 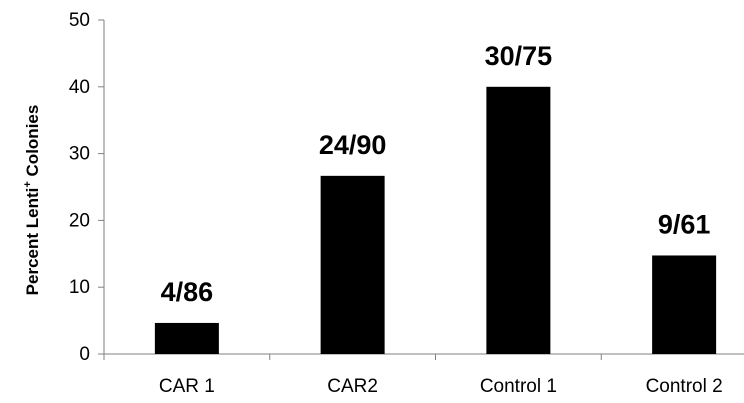 What do you see at coordinates (79, 154) in the screenshot?
I see `y-tick-label: 30` at bounding box center [79, 154].